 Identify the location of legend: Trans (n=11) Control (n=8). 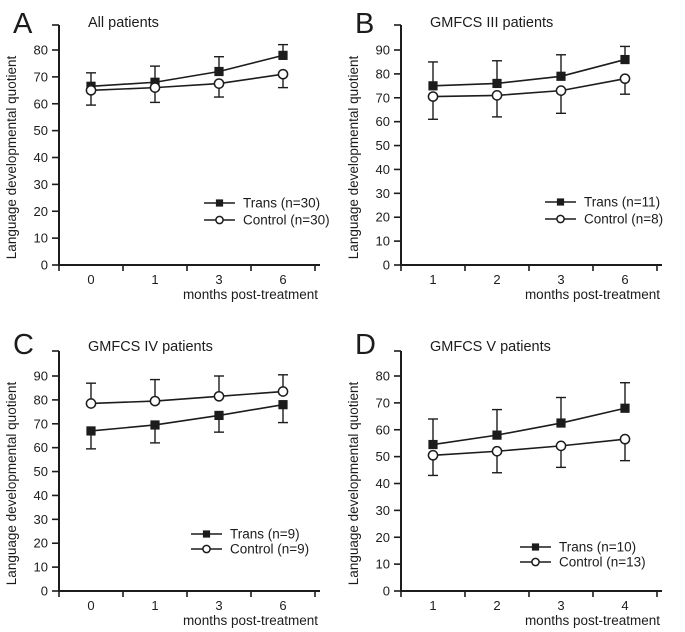
(604, 211).